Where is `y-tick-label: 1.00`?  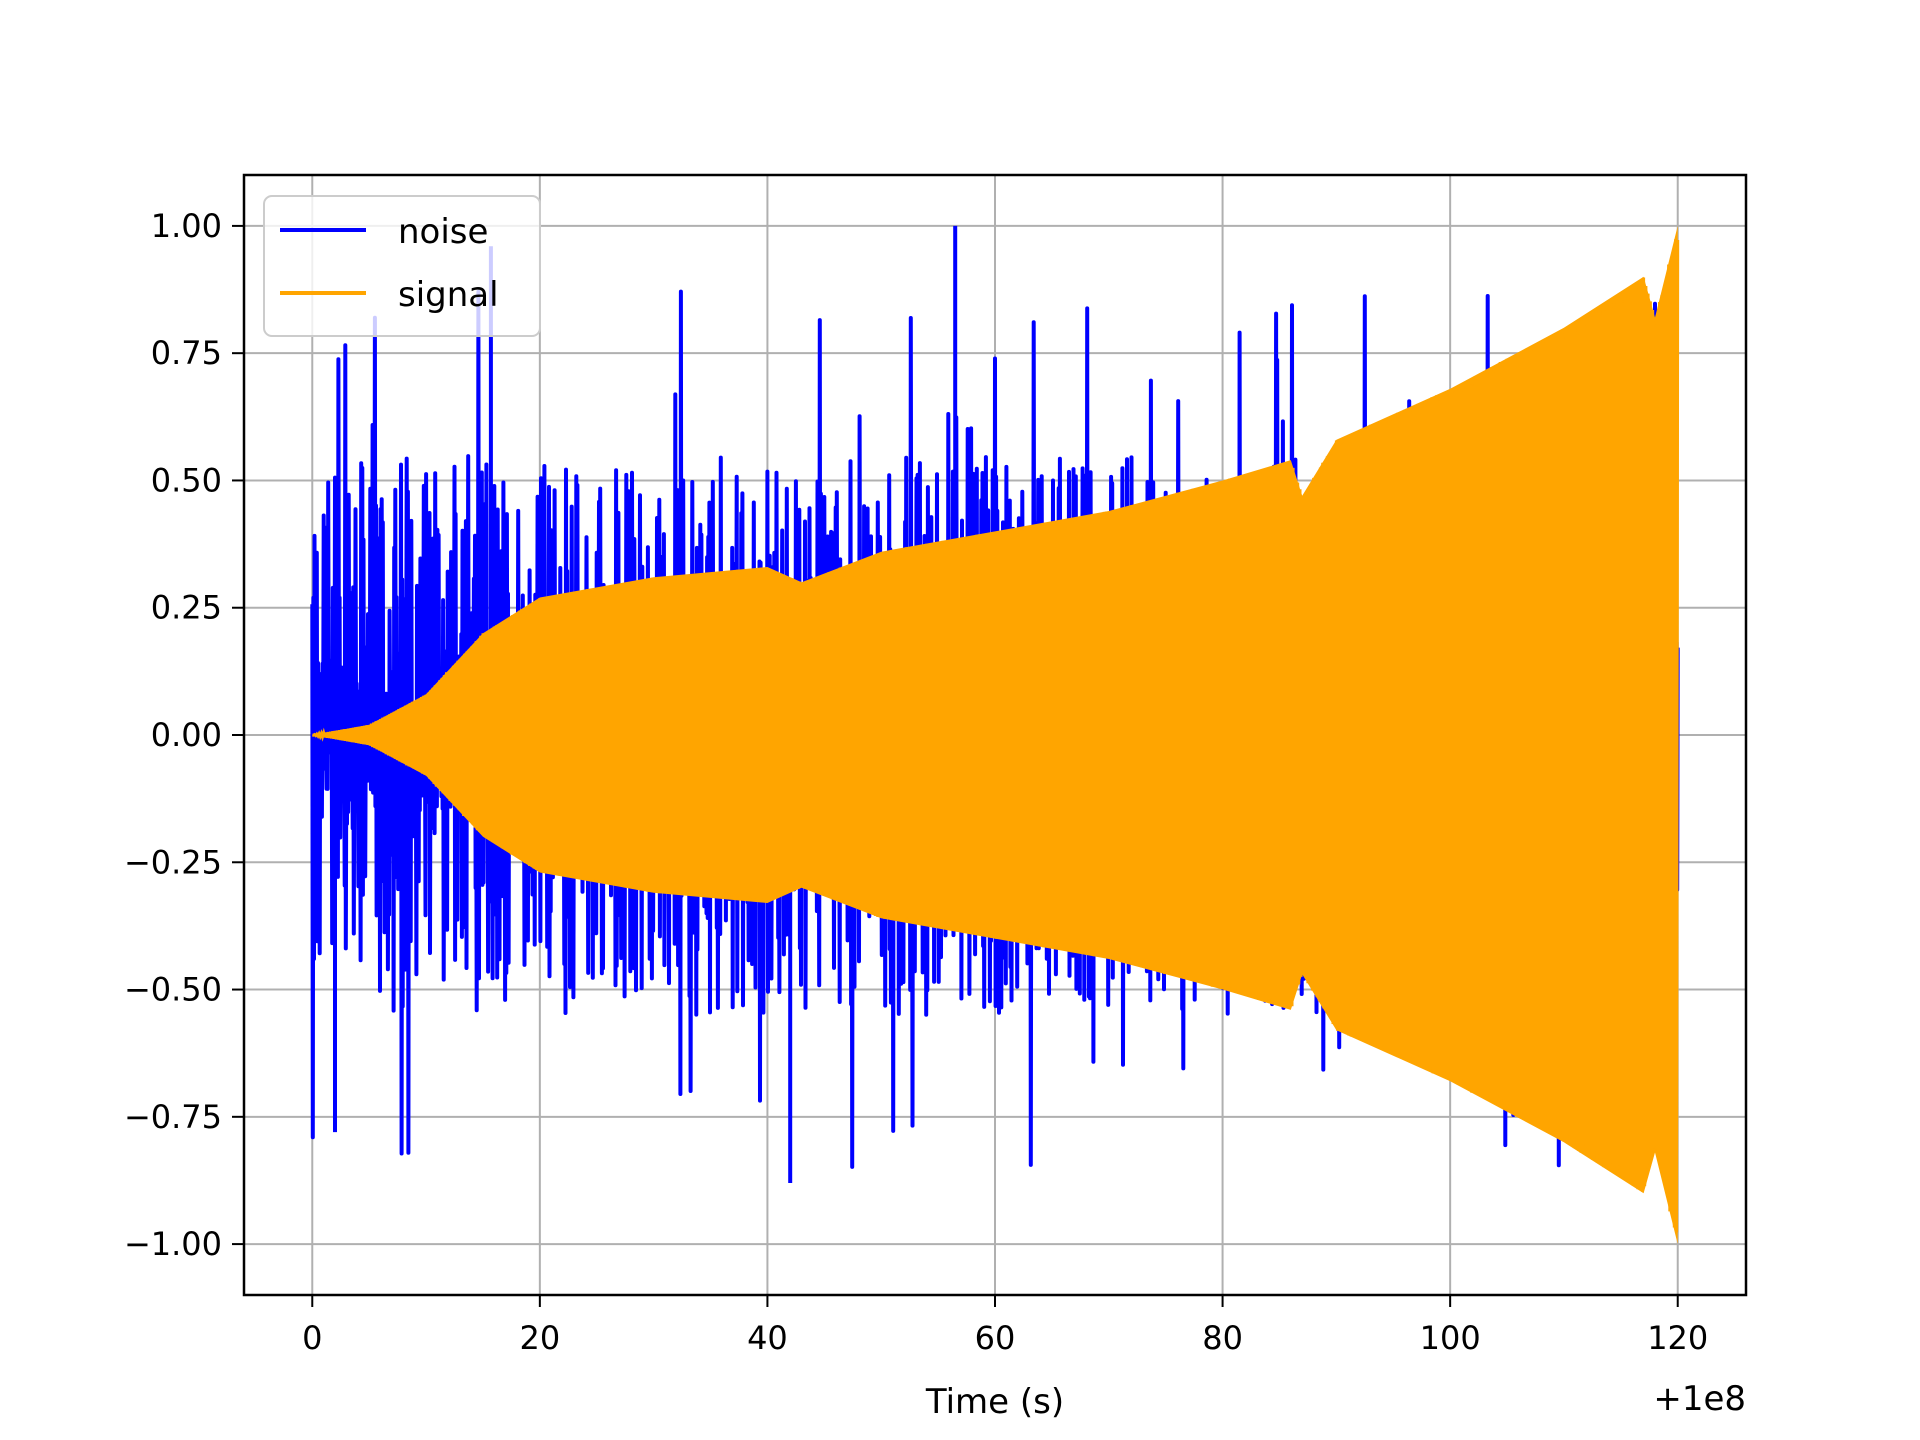 y-tick-label: 1.00 is located at coordinates (186, 226).